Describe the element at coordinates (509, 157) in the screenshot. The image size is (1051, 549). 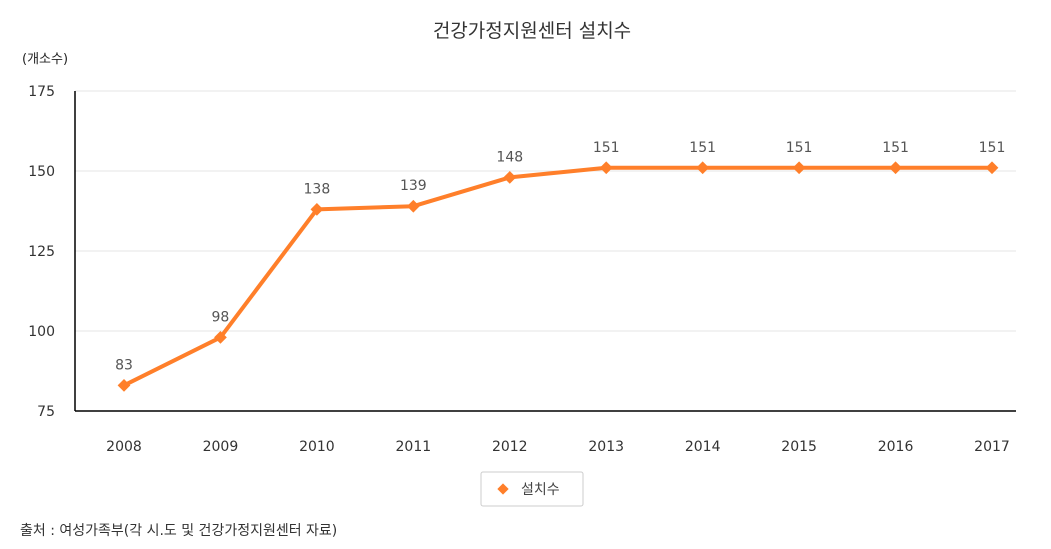
I see `data-label: 148` at that location.